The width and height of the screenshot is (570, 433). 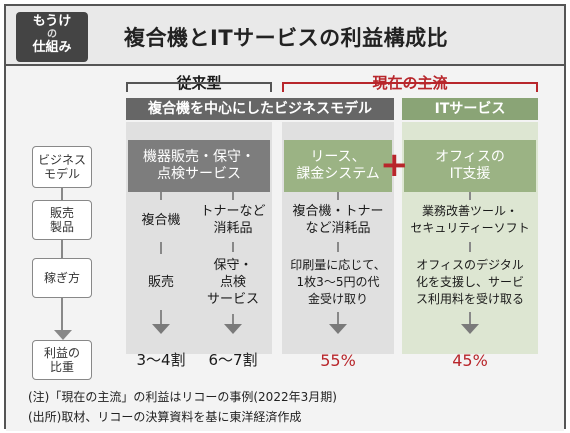 I want to click on rowlabel-arrow-icon, so click(x=63, y=335).